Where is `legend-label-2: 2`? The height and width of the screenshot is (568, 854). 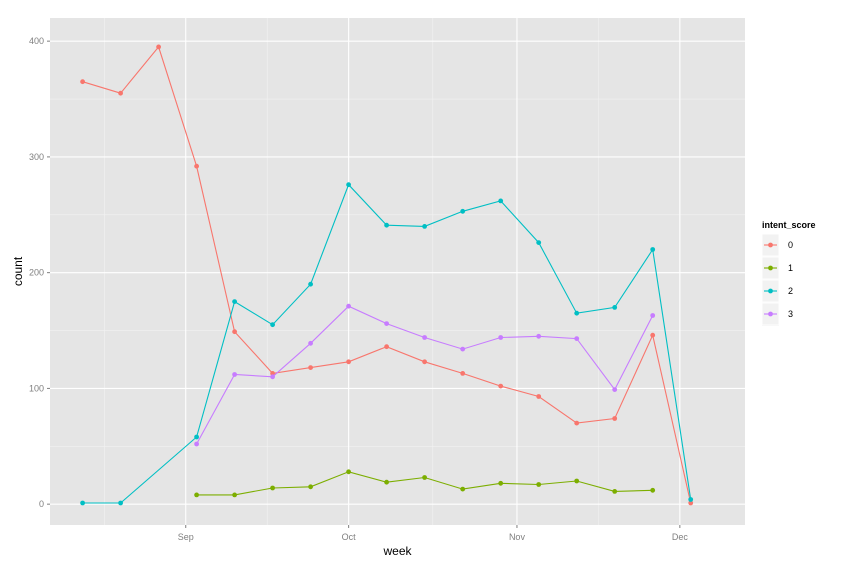 legend-label-2: 2 is located at coordinates (790, 291).